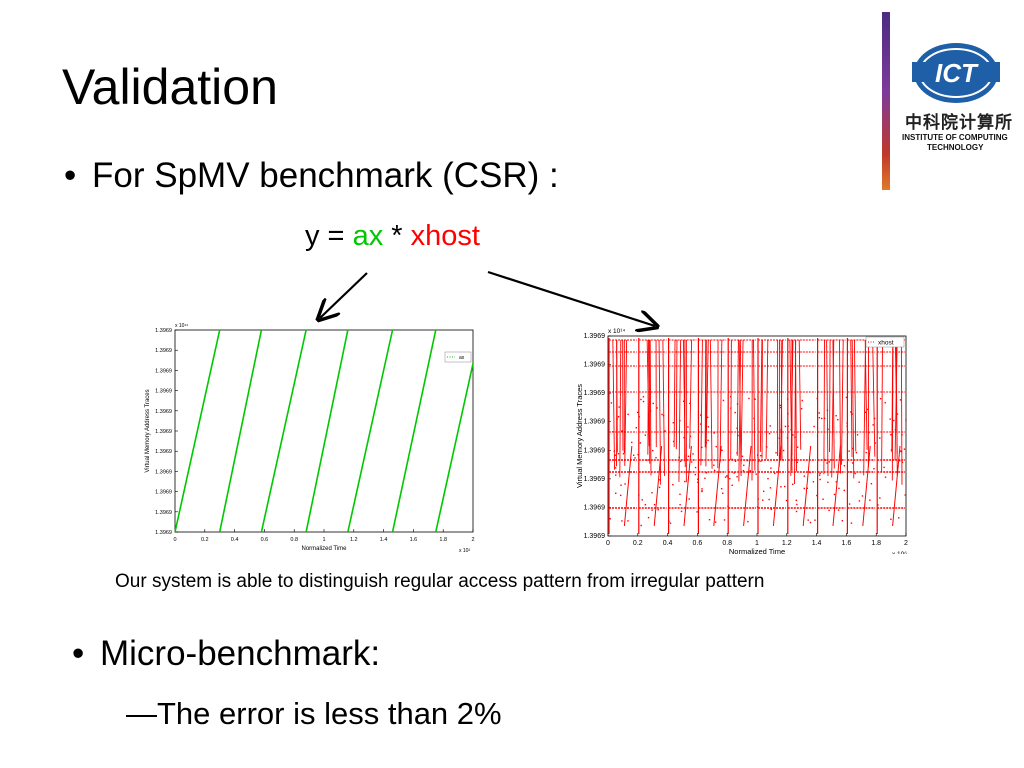 This screenshot has height=768, width=1024. I want to click on x-tick-label: 0, so click(608, 543).